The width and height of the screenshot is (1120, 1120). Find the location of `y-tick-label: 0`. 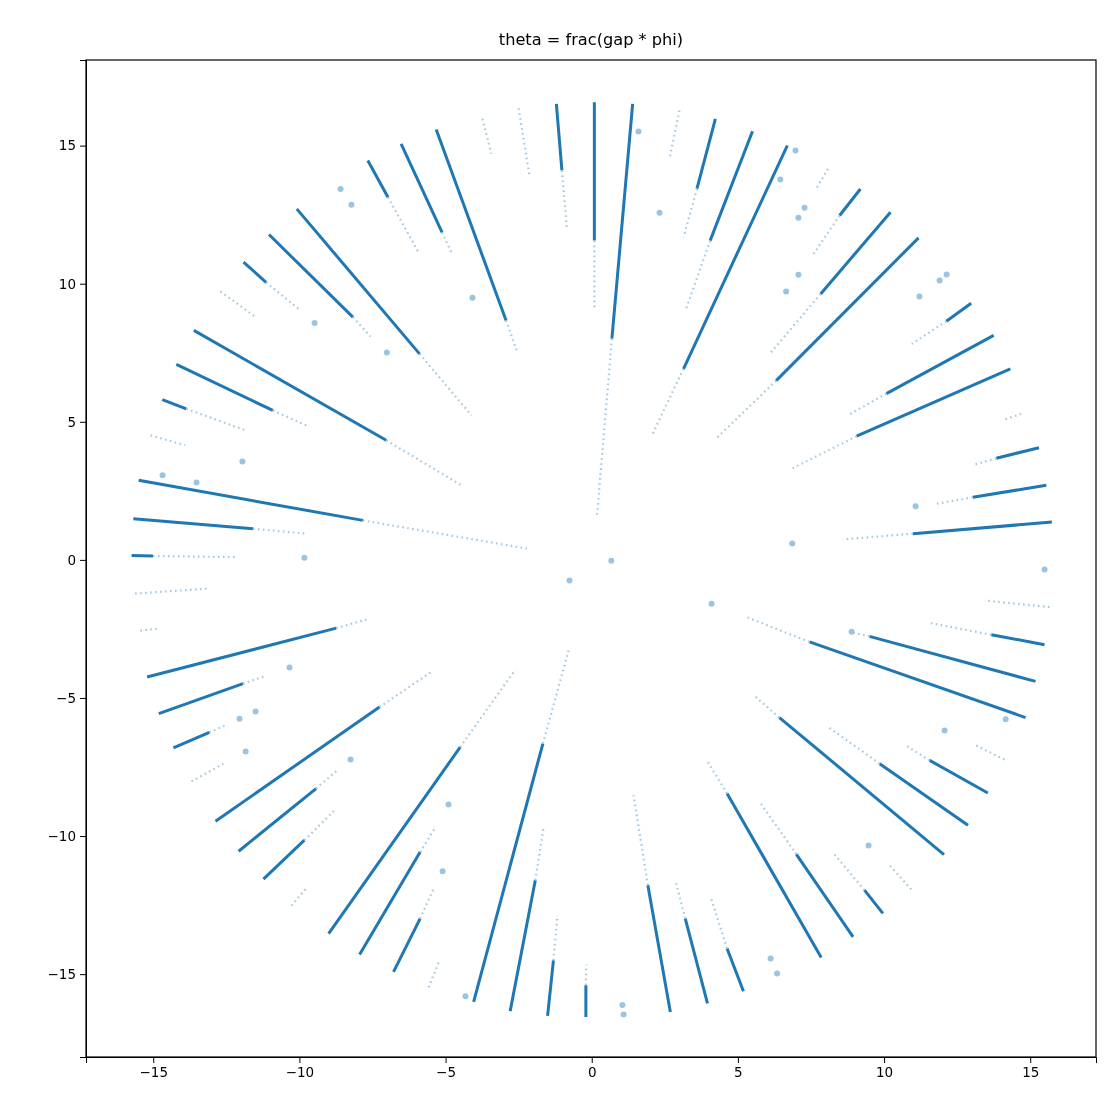

y-tick-label: 0 is located at coordinates (71, 559).